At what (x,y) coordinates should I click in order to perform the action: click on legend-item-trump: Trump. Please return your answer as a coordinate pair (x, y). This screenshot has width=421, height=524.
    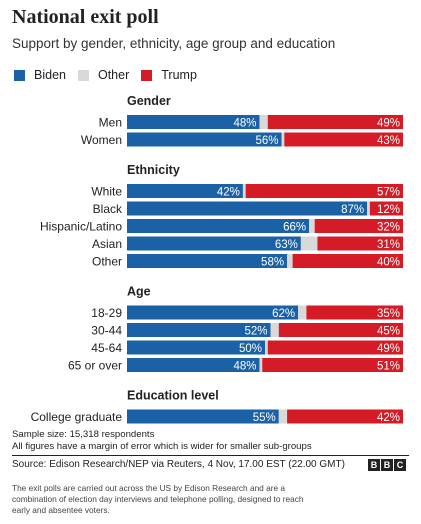
    Looking at the image, I should click on (169, 75).